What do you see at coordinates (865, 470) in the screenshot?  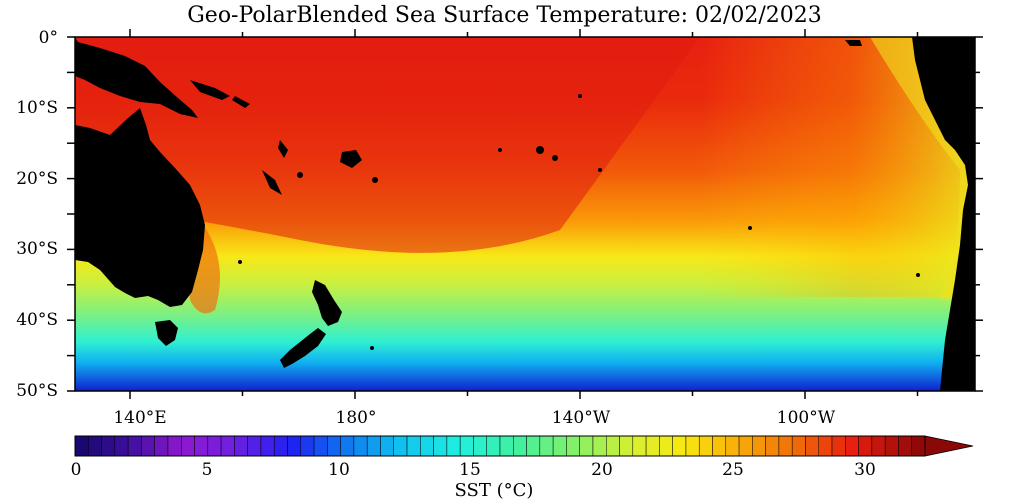 I see `colorbar-tick-30: 30` at bounding box center [865, 470].